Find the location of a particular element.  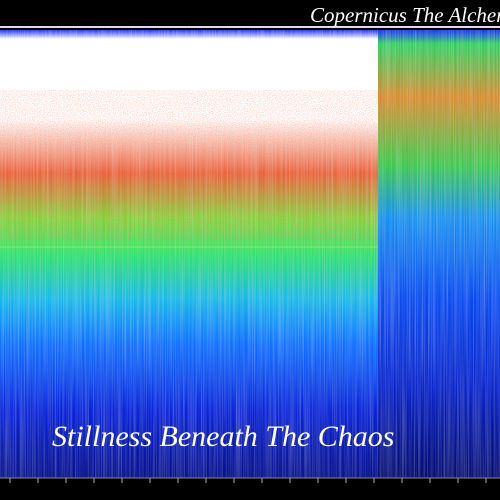

album-title: Stillness Beneath The Chaos is located at coordinates (223, 436).